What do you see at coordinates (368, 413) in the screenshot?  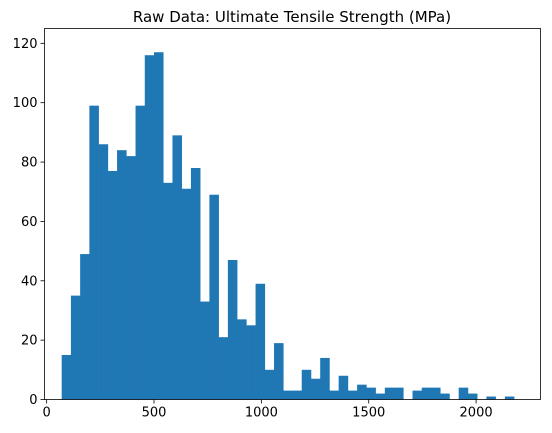 I see `x-tick-label: 1500` at bounding box center [368, 413].